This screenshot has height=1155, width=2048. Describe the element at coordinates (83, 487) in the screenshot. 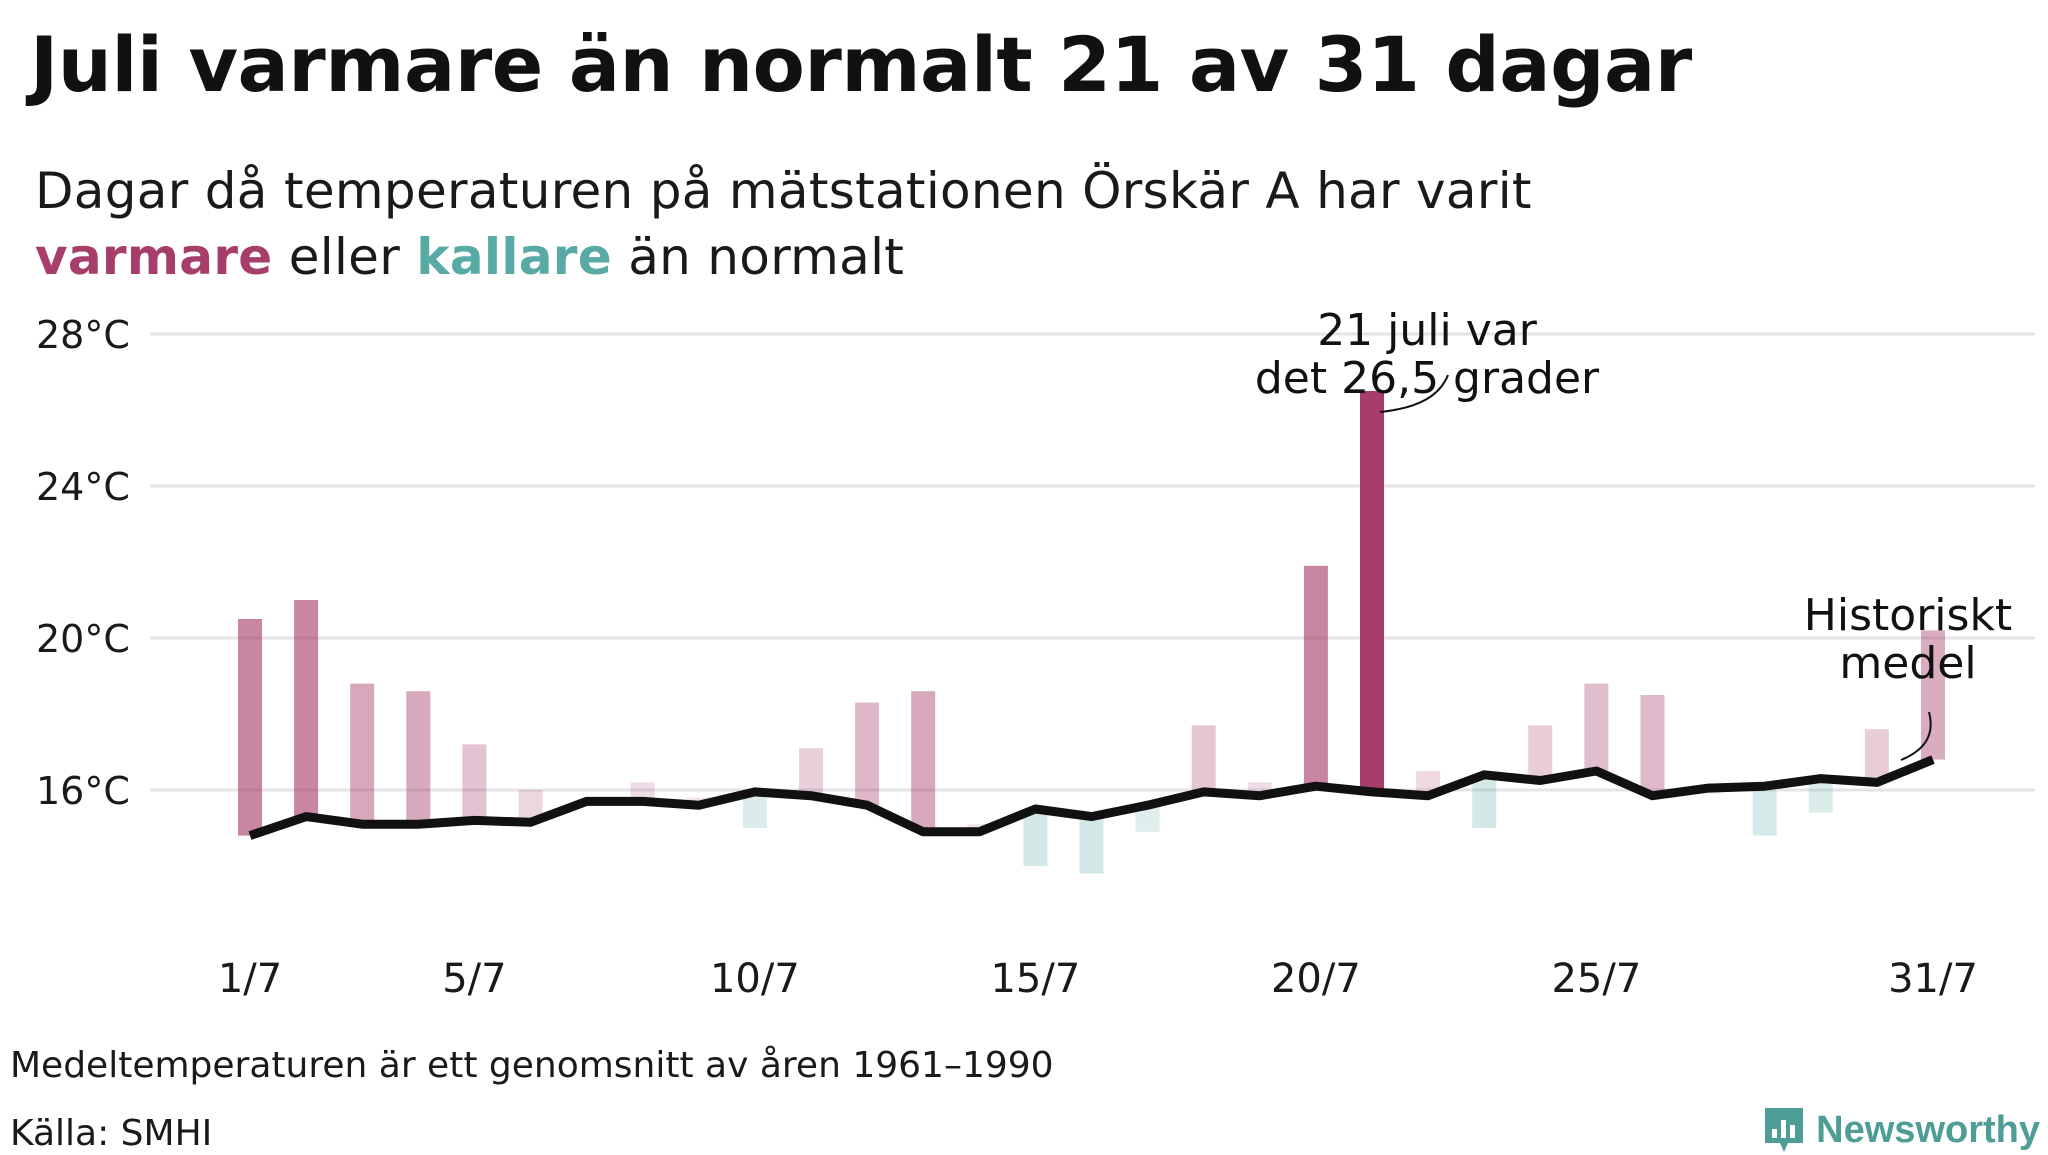

I see `y-tick-label: 24°C` at that location.